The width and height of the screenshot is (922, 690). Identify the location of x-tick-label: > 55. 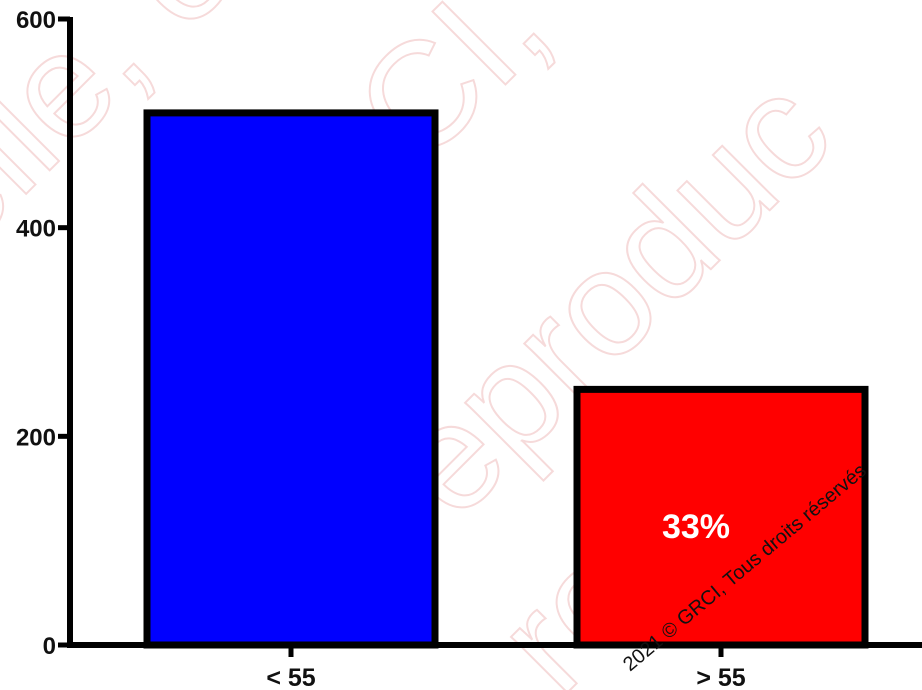
(720, 677).